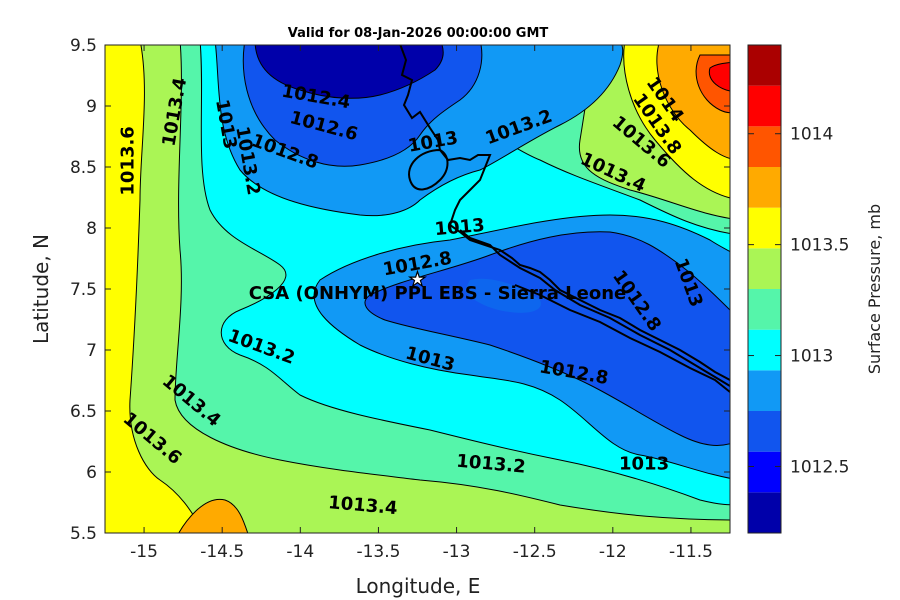 This screenshot has height=600, width=900. What do you see at coordinates (213, 515) in the screenshot?
I see `contour-band-1013.8-south` at bounding box center [213, 515].